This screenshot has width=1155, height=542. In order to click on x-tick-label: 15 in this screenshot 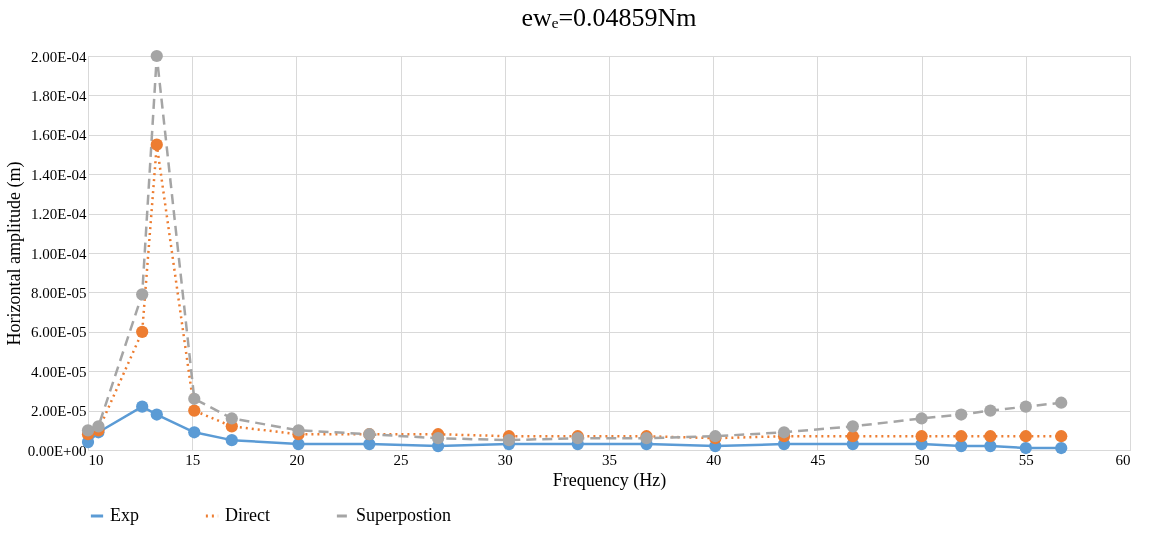, I will do `click(193, 459)`.